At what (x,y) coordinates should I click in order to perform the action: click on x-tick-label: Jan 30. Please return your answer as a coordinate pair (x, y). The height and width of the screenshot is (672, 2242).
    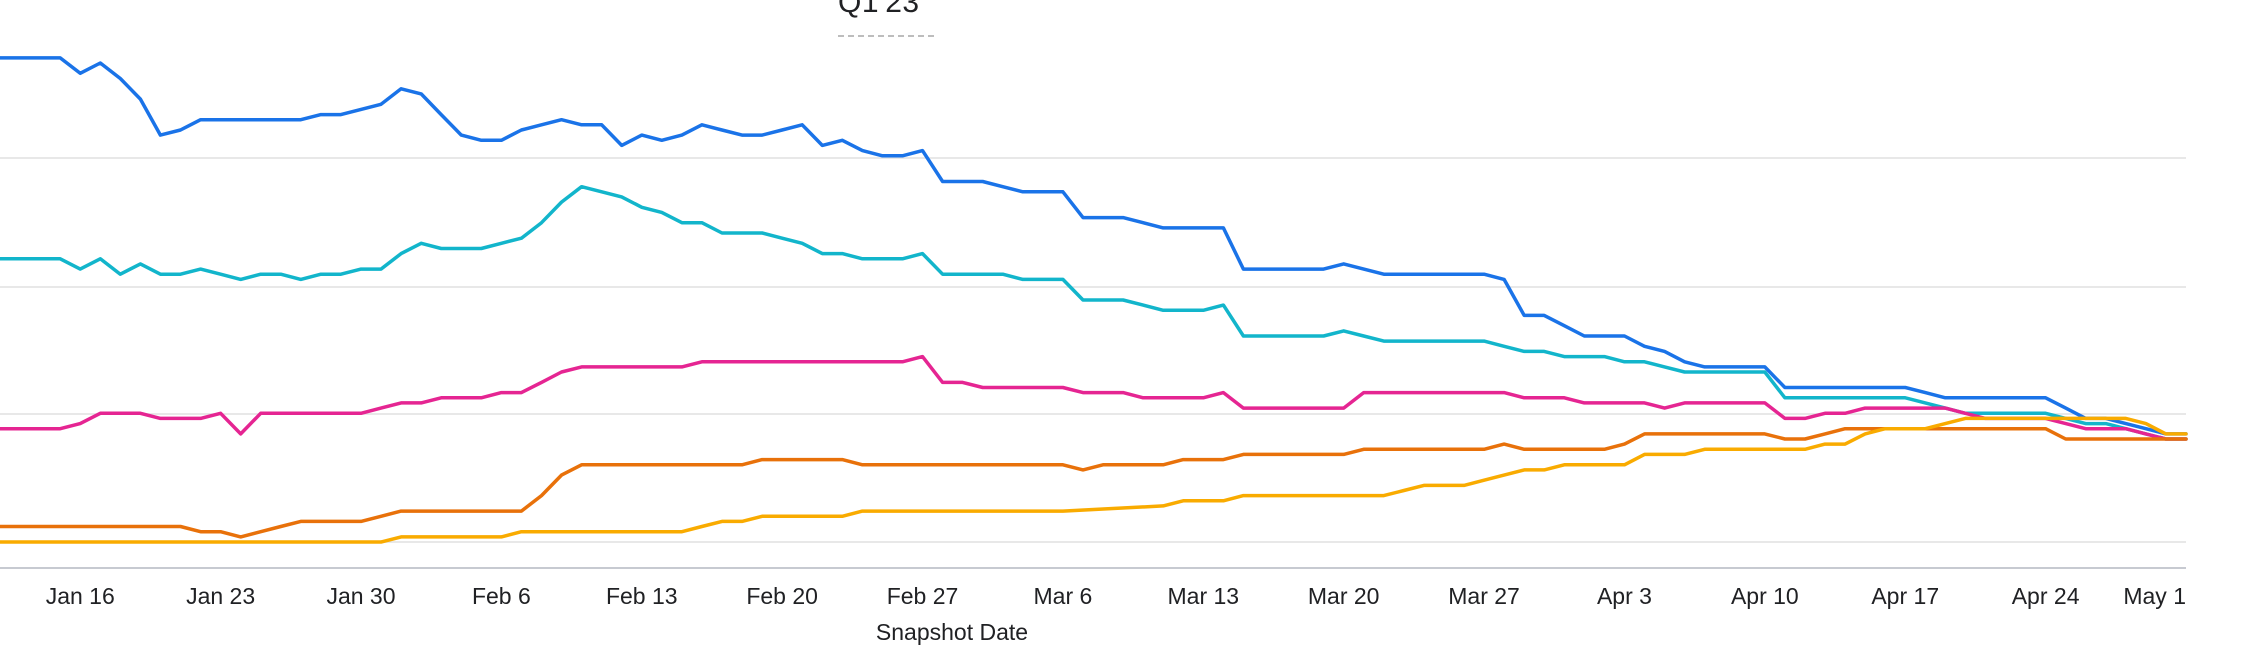
    Looking at the image, I should click on (360, 596).